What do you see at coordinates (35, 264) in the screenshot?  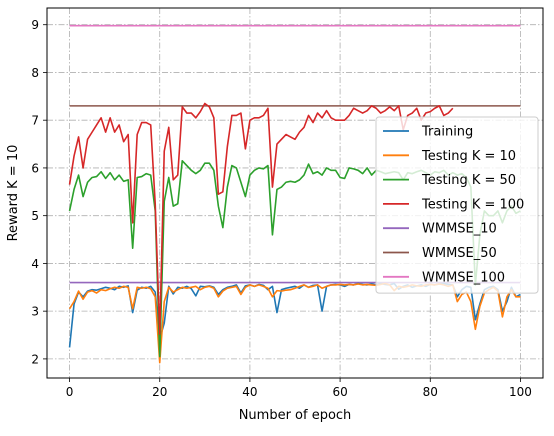 I see `y-tick-label: 4` at bounding box center [35, 264].